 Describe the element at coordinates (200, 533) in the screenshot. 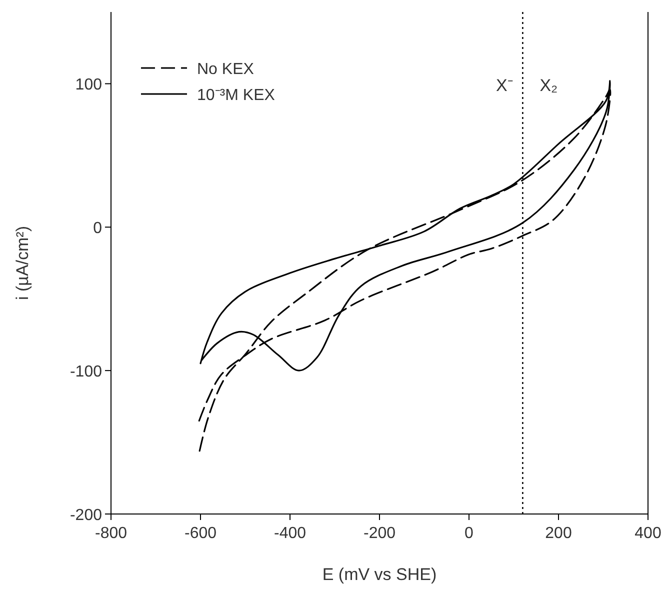

I see `x-tick-label: -600` at that location.